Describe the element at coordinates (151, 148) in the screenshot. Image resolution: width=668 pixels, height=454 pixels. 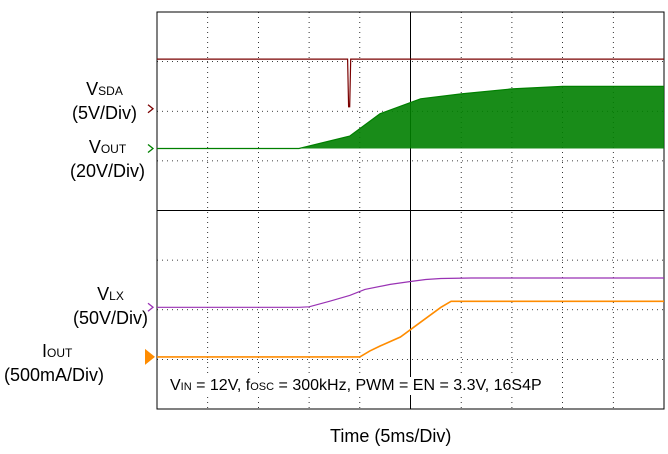
I see `vout-marker` at that location.